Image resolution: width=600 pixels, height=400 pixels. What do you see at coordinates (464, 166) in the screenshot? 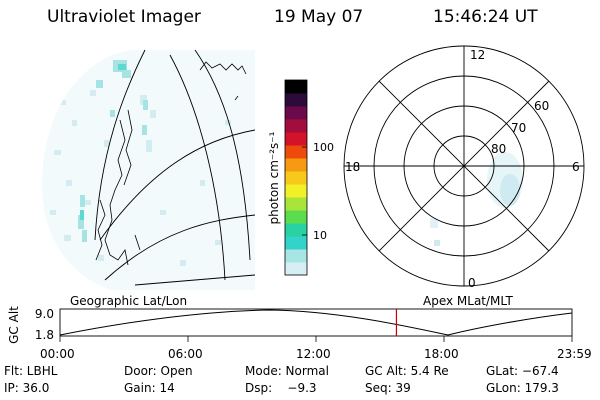
I see `polar-diagonal-b` at bounding box center [464, 166].